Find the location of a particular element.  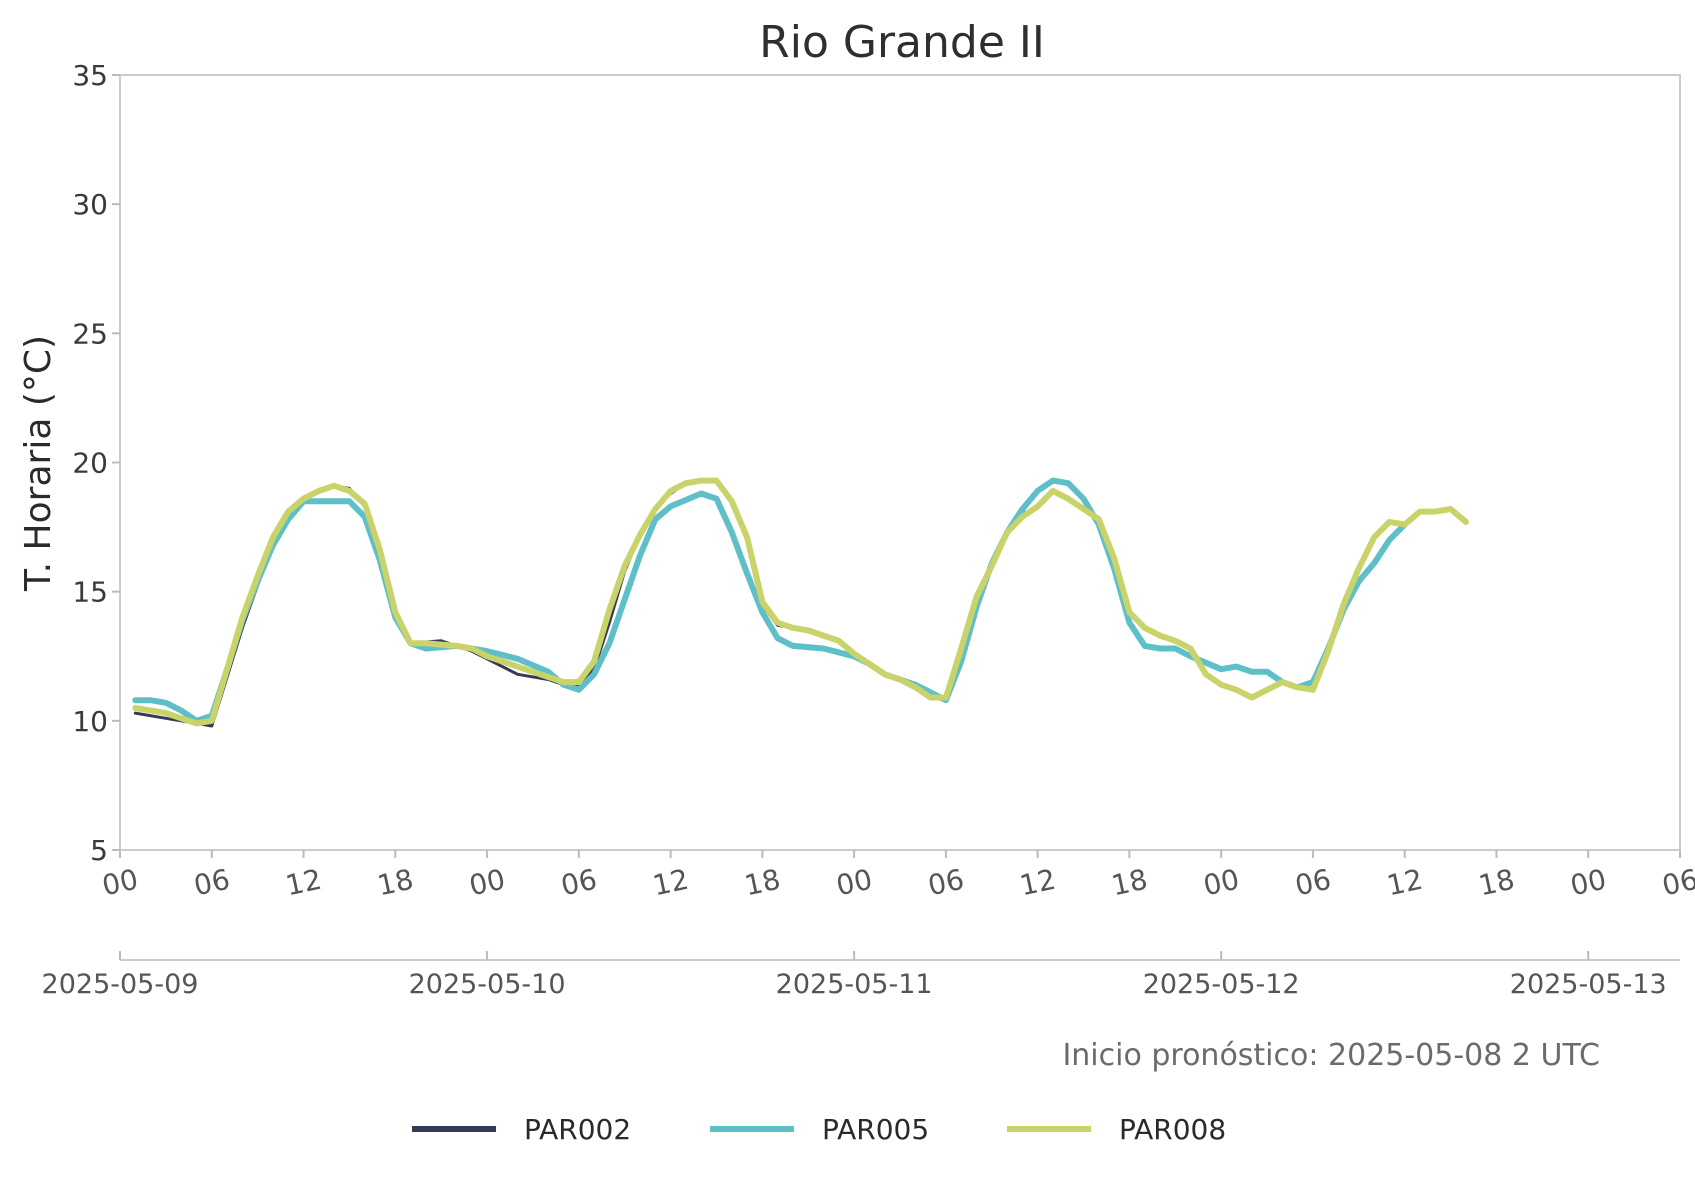

chart-title: Rio Grande II is located at coordinates (902, 42).